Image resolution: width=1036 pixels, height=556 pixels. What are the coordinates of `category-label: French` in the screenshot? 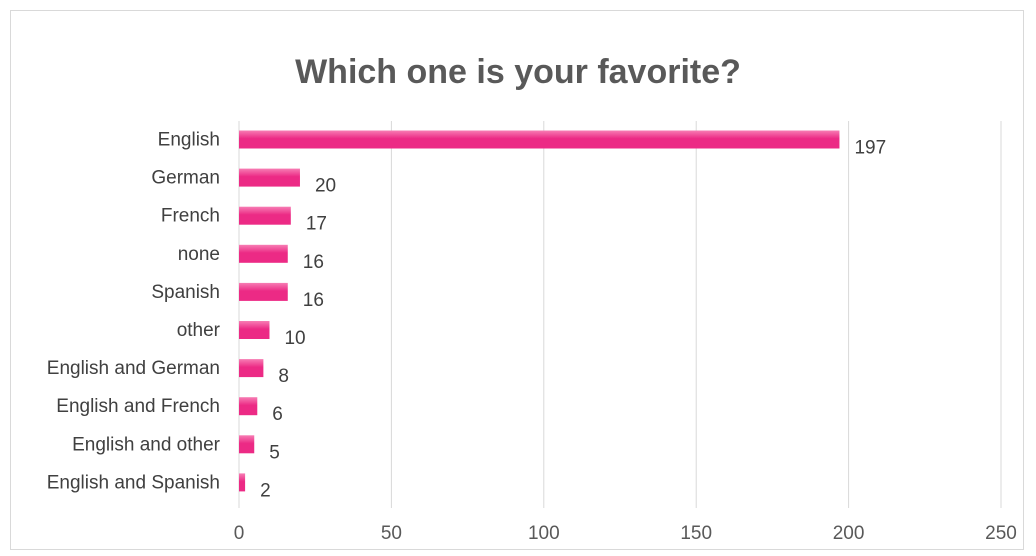 It's located at (190, 216).